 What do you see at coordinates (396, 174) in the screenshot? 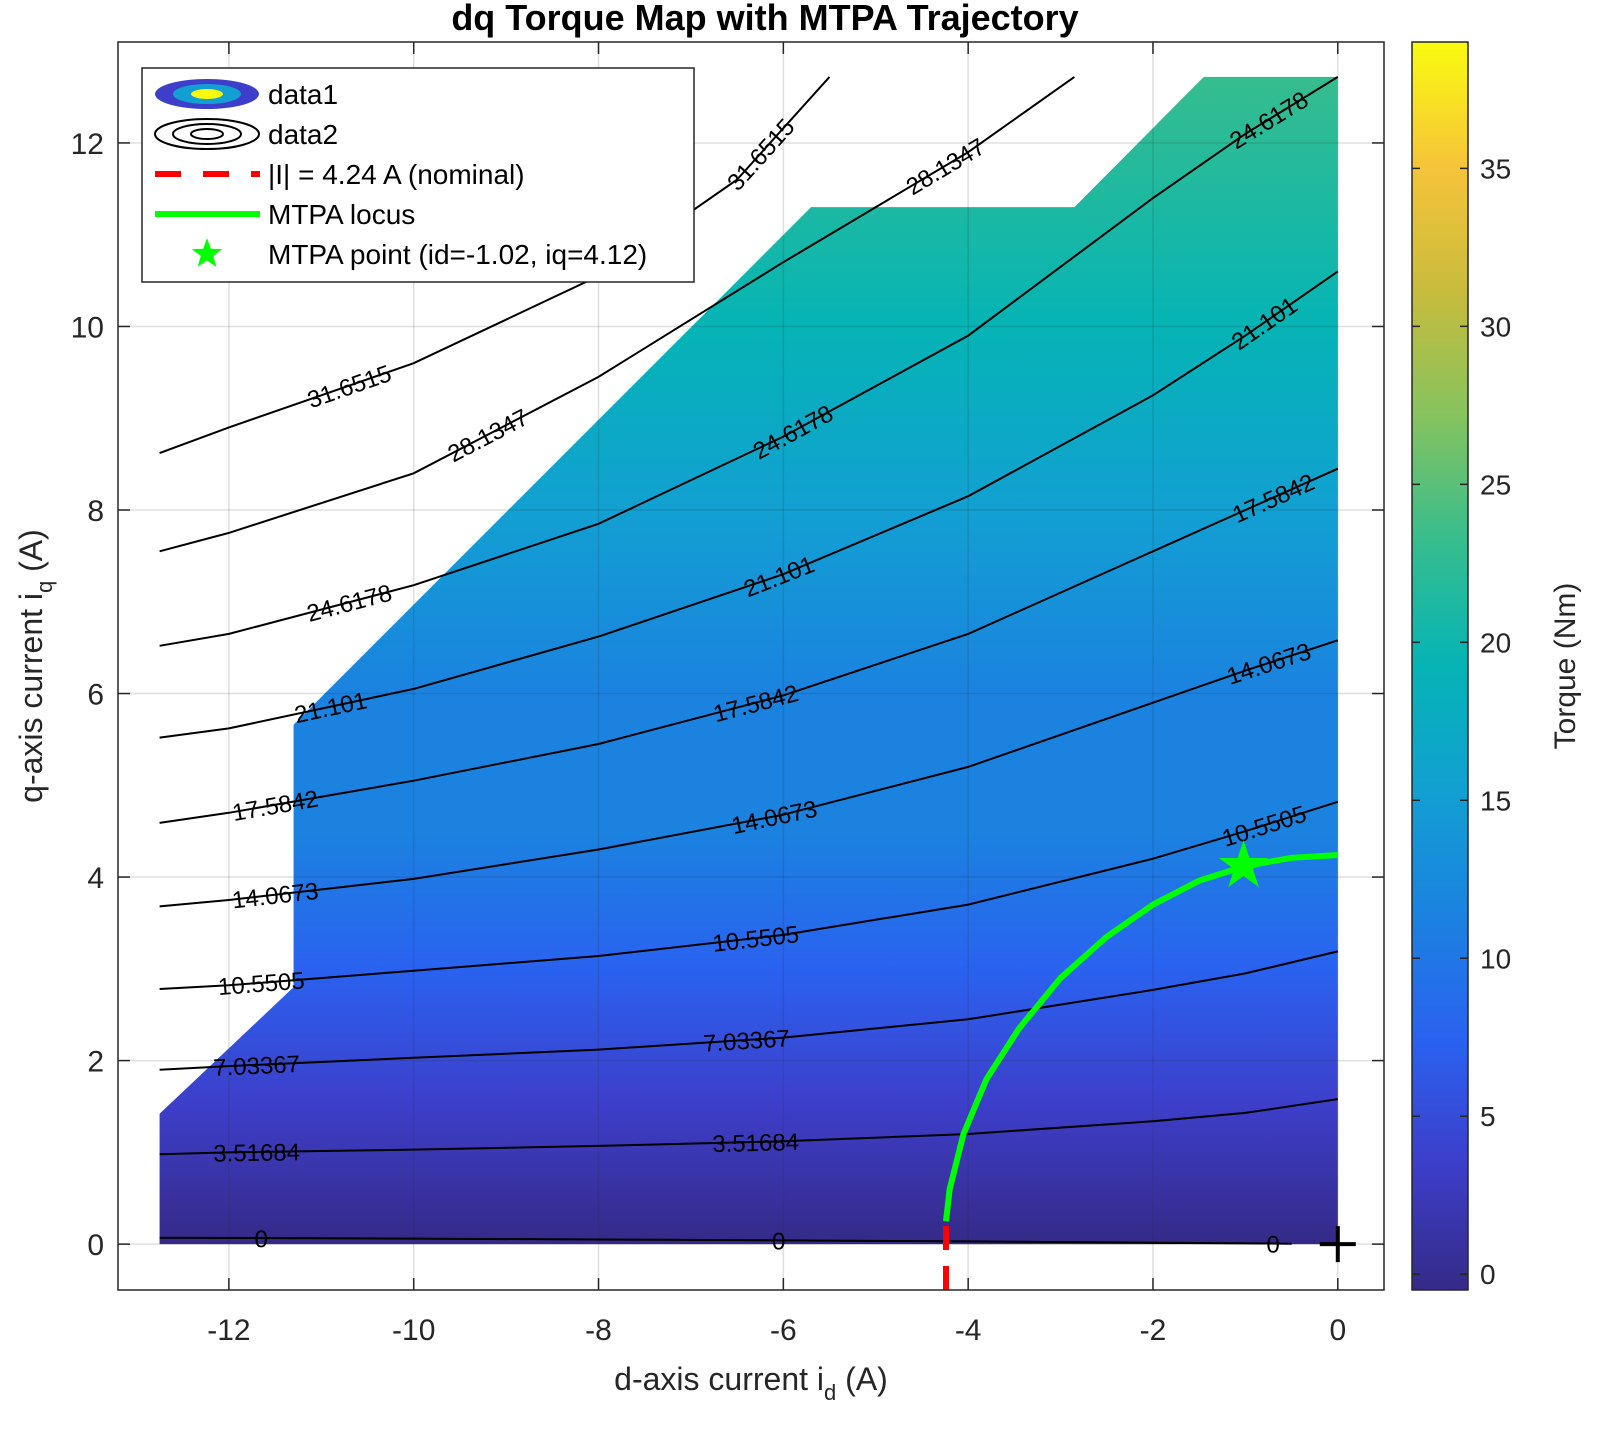
I see `legend-entry-label: |I| = 4.24 A (nominal)` at bounding box center [396, 174].